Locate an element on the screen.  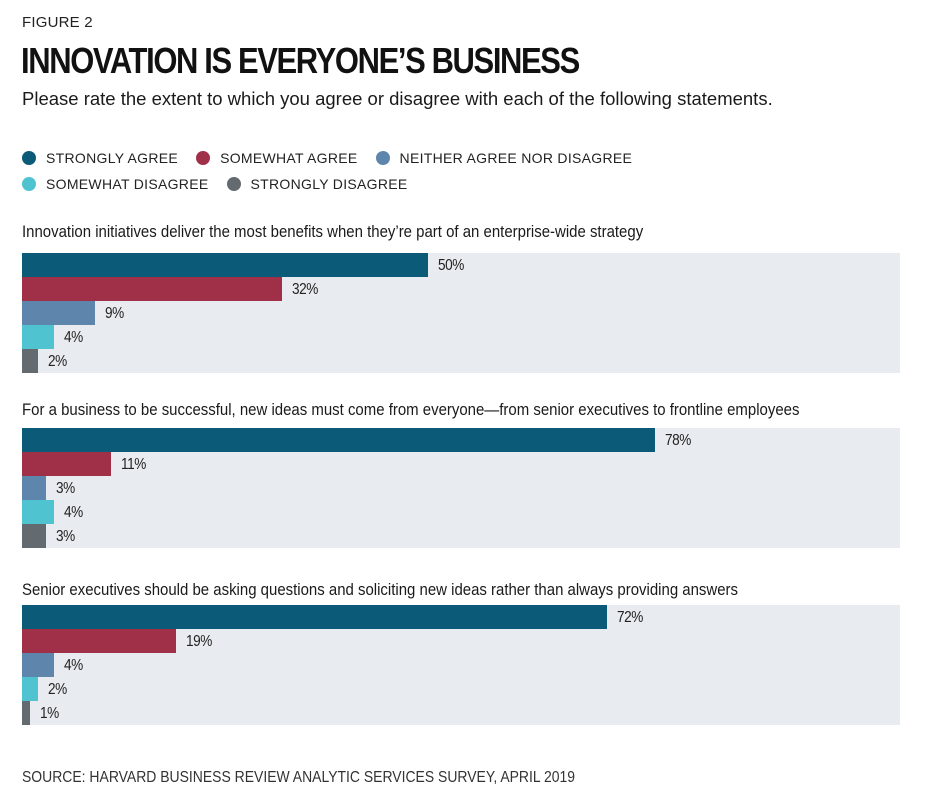
bar-value-label: 50% is located at coordinates (451, 265).